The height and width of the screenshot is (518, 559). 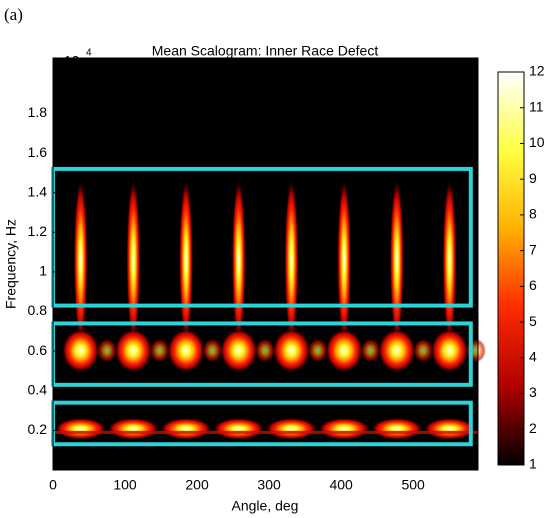 What do you see at coordinates (533, 392) in the screenshot?
I see `colorbar-tick-label: 3` at bounding box center [533, 392].